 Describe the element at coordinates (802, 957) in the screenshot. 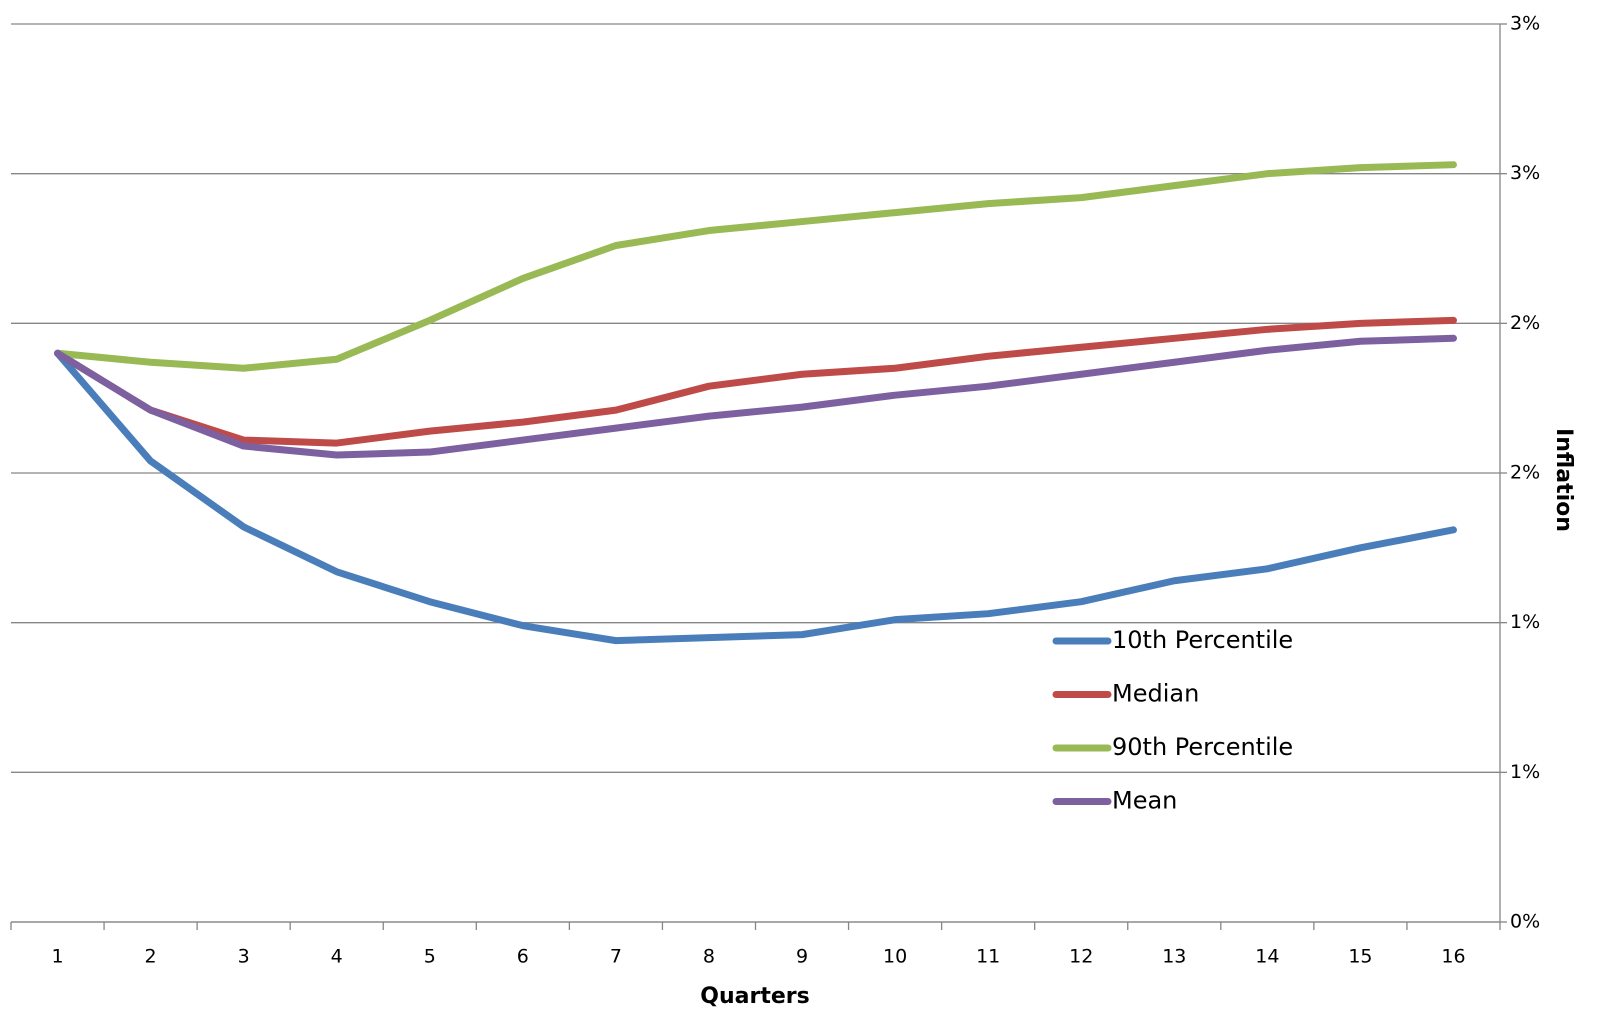

I see `x-tick-label: 9` at that location.